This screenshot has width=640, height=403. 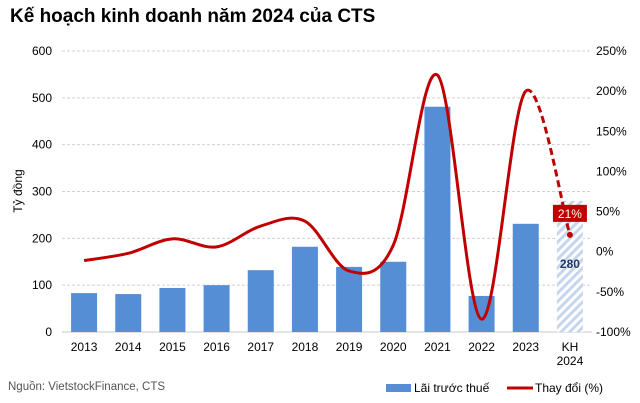 I want to click on y2-tick-label: -50%, so click(x=610, y=292).